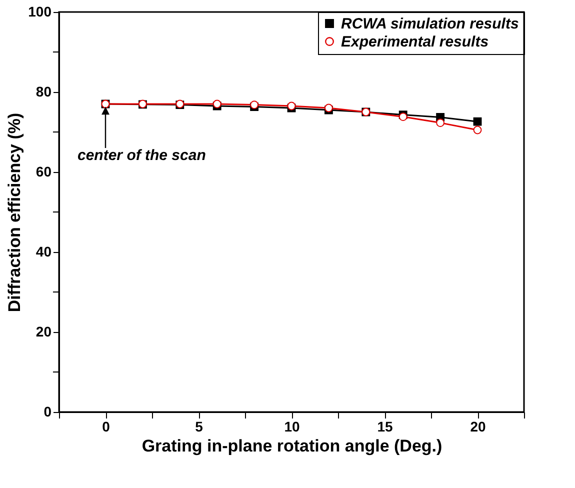 This screenshot has height=488, width=575. Describe the element at coordinates (478, 426) in the screenshot. I see `x-tick-label: 20` at that location.